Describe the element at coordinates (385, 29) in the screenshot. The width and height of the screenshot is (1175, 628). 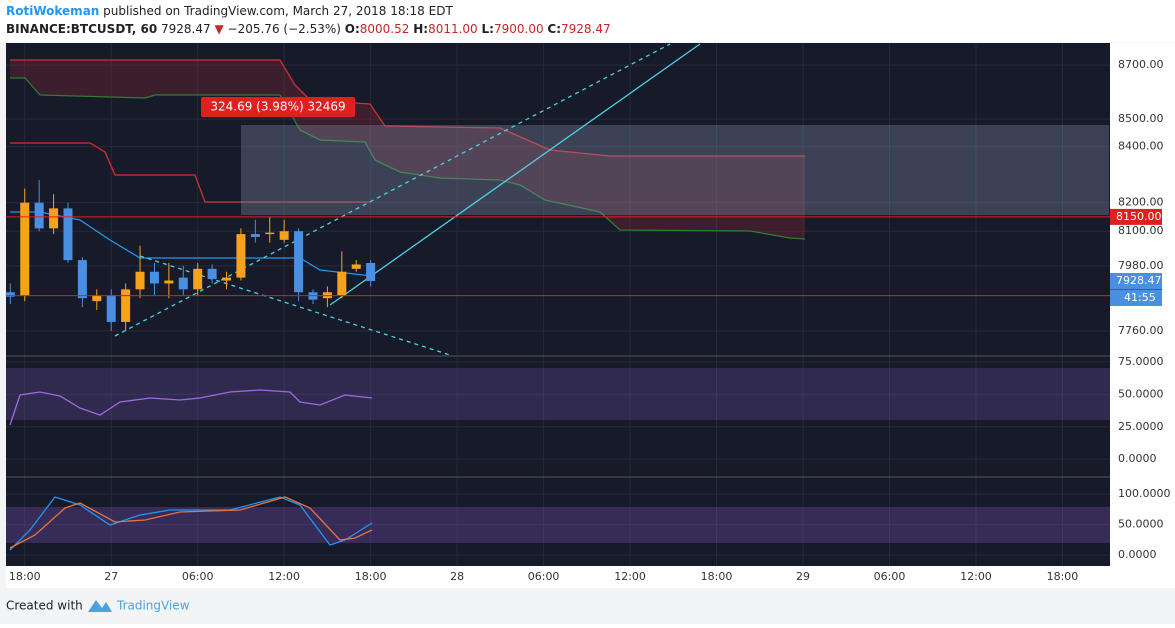
I see `open: 8000.52` at that location.